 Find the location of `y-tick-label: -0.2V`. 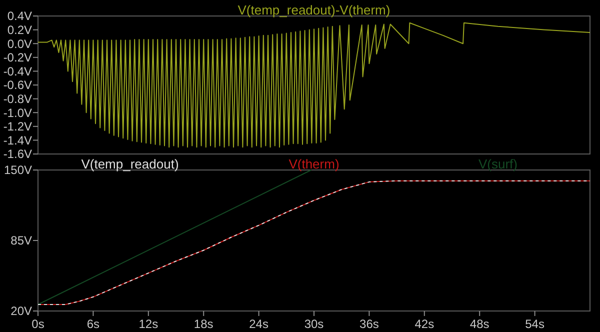

y-tick-label: -0.2V is located at coordinates (17, 57).